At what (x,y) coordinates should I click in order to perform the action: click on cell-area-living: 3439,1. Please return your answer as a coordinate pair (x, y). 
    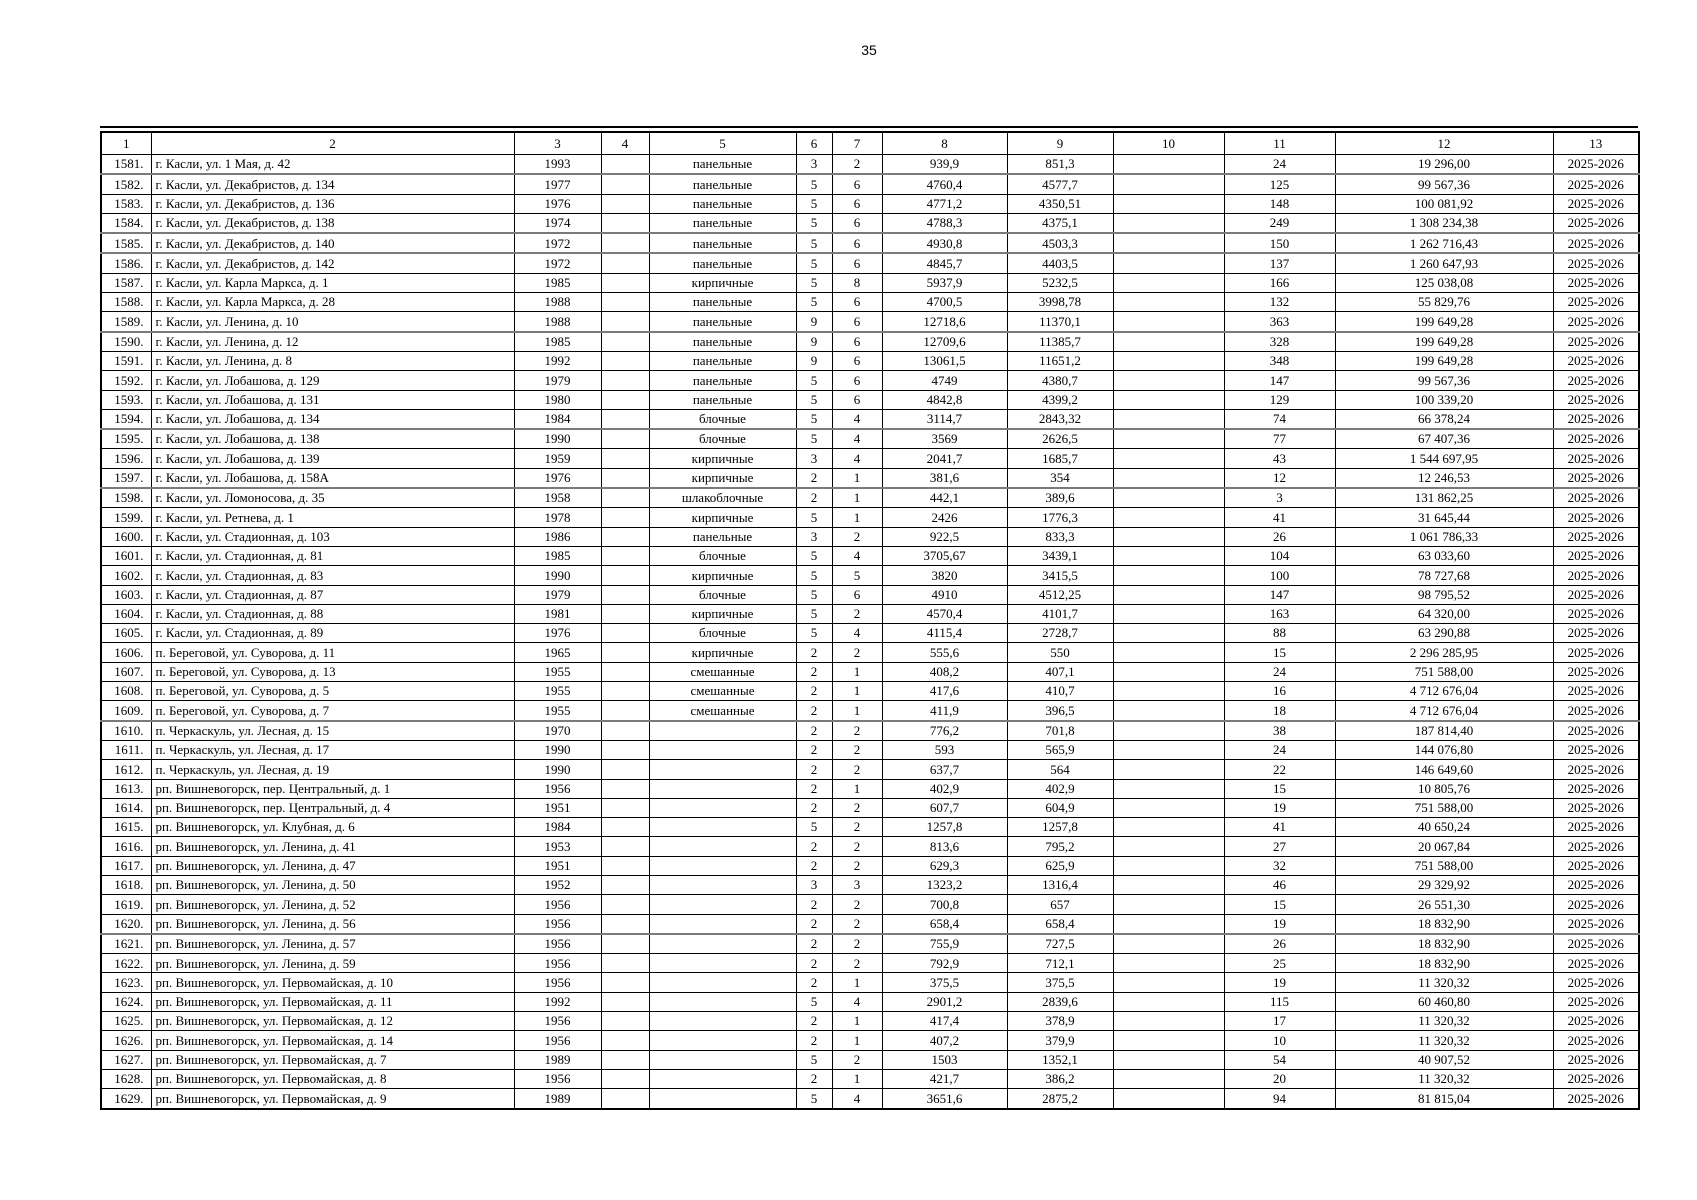
    Looking at the image, I should click on (1060, 556).